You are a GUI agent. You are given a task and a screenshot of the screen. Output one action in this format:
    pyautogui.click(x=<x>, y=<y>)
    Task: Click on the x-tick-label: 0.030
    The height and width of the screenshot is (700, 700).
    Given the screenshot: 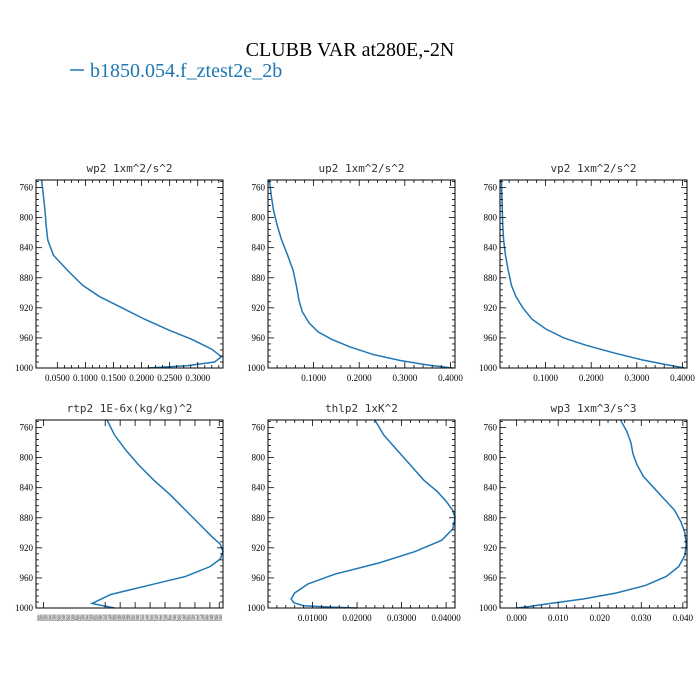 What is the action you would take?
    pyautogui.click(x=641, y=618)
    